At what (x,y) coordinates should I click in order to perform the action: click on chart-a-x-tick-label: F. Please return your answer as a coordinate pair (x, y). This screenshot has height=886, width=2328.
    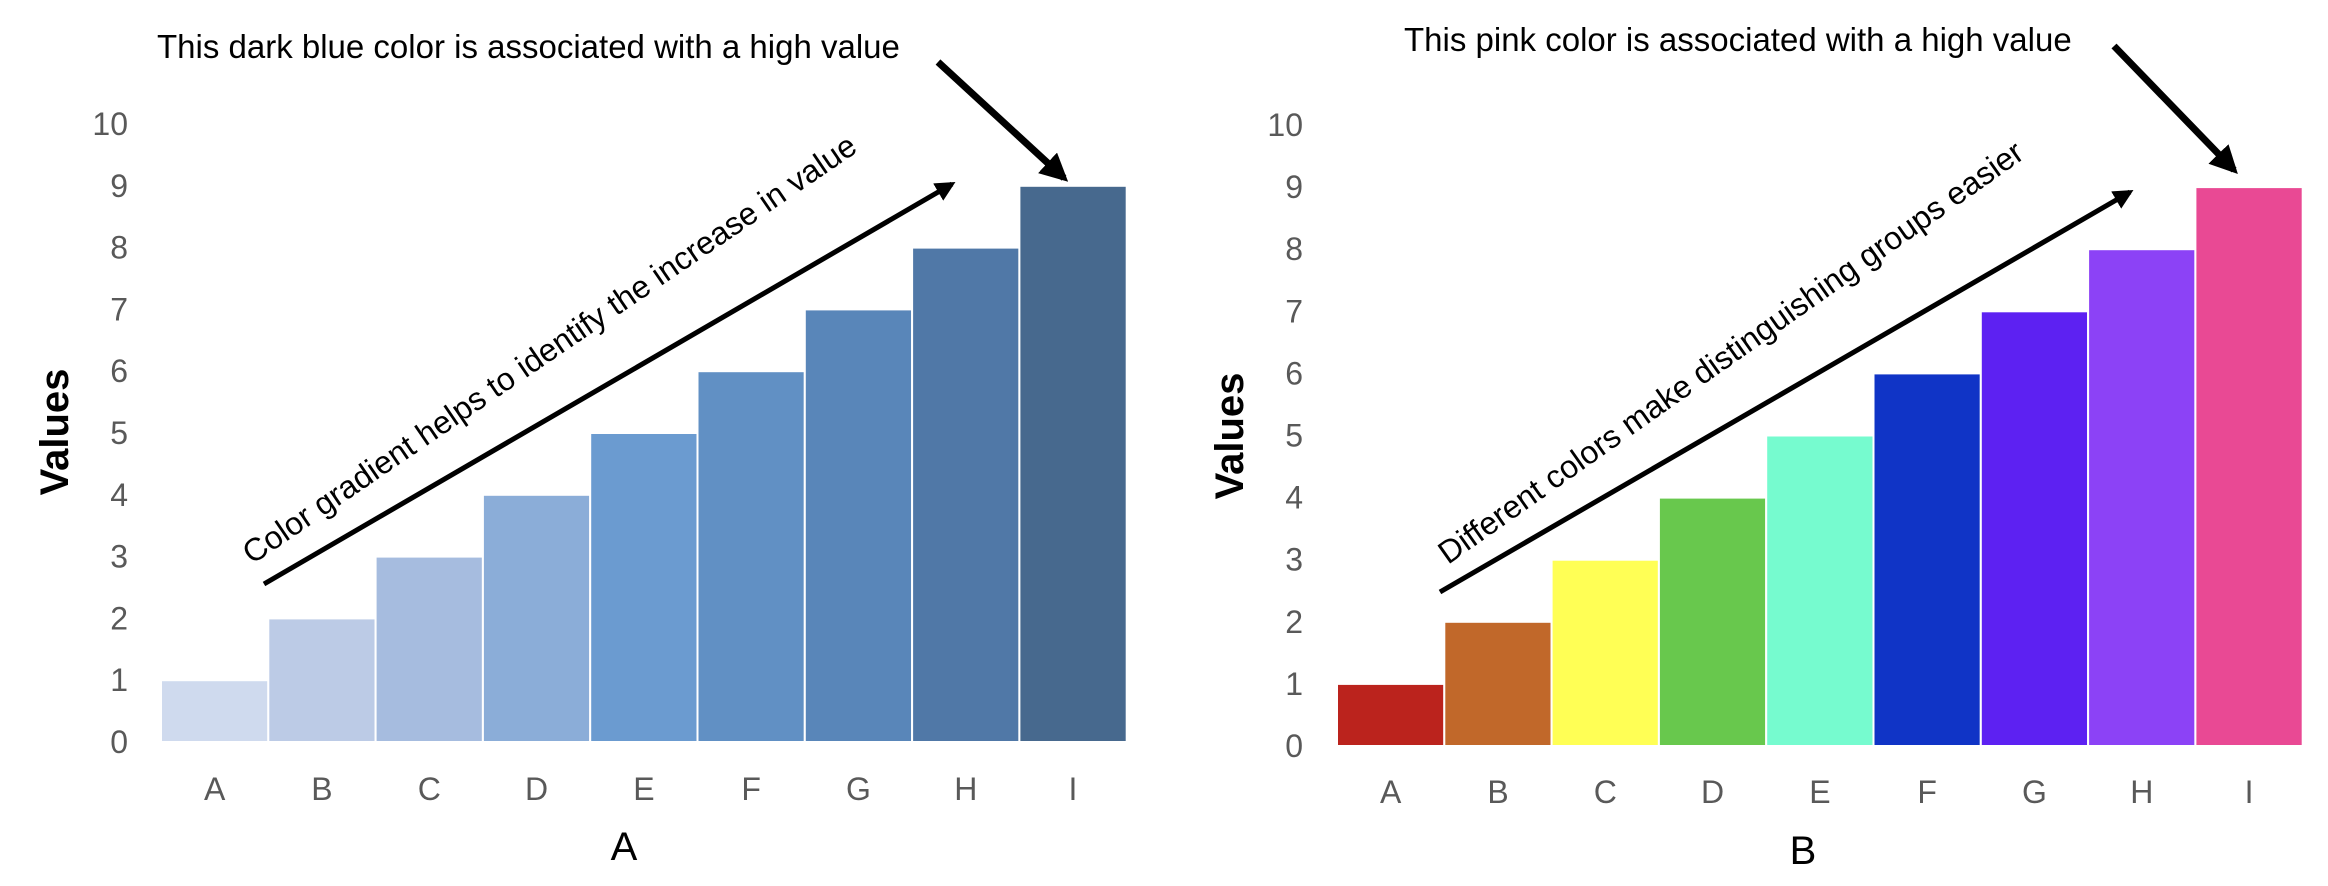
    Looking at the image, I should click on (751, 789).